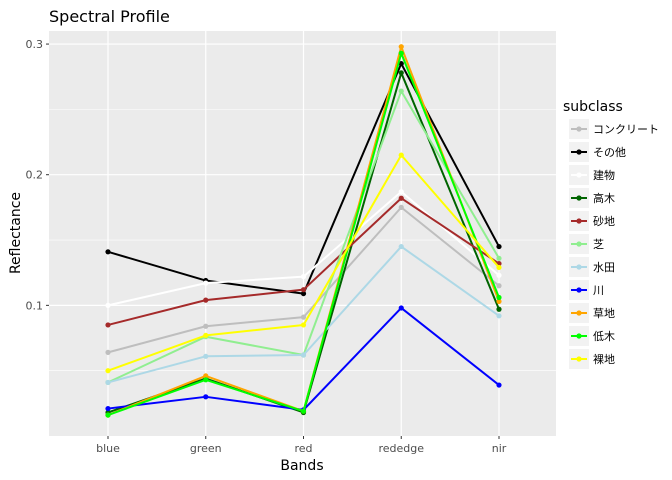 Image resolution: width=672 pixels, height=480 pixels. What do you see at coordinates (35, 44) in the screenshot?
I see `y-tick-label: 0.3` at bounding box center [35, 44].